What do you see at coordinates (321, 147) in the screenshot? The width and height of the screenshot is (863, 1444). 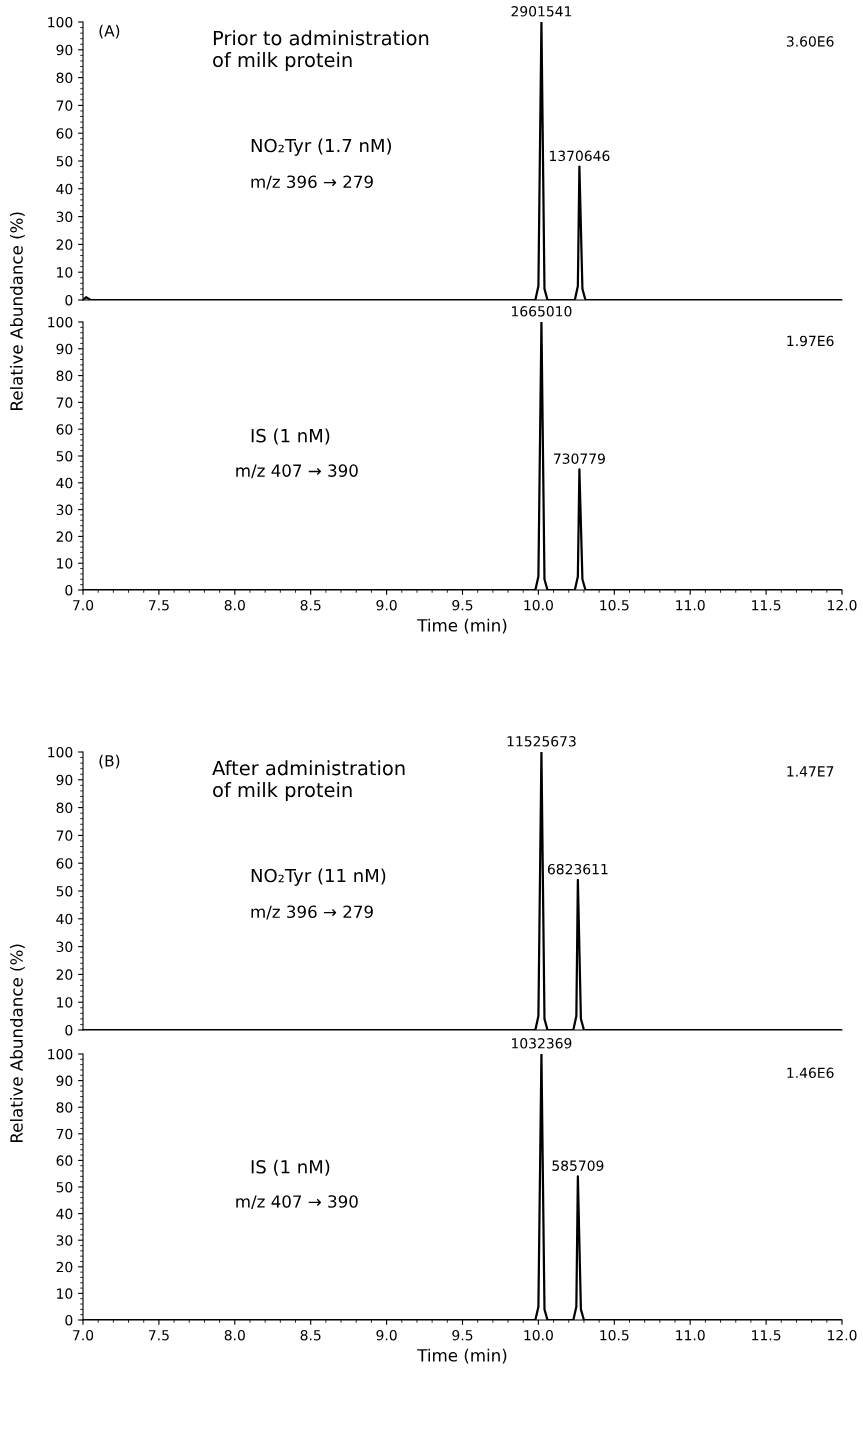 I see `annotation: NO₂Tyr (1.7 nM)` at bounding box center [321, 147].